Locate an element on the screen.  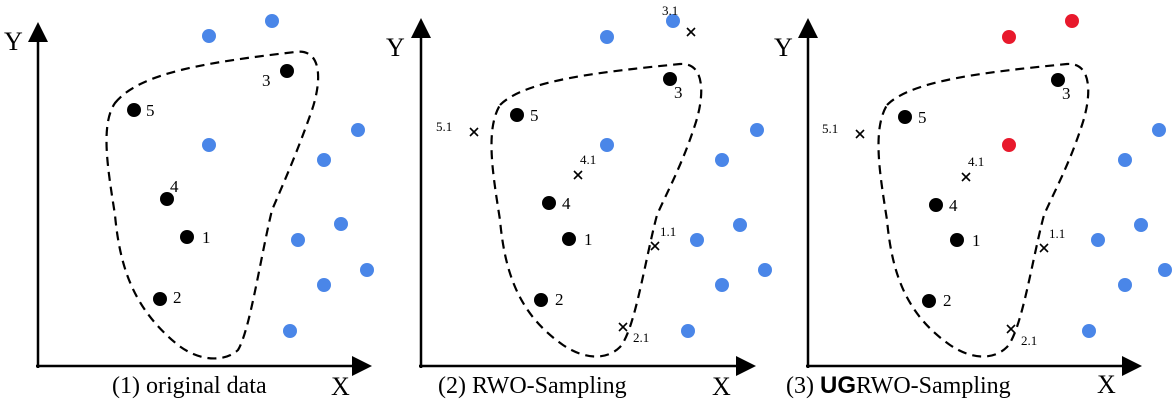
synthetic-label: 3.1 is located at coordinates (670, 10).